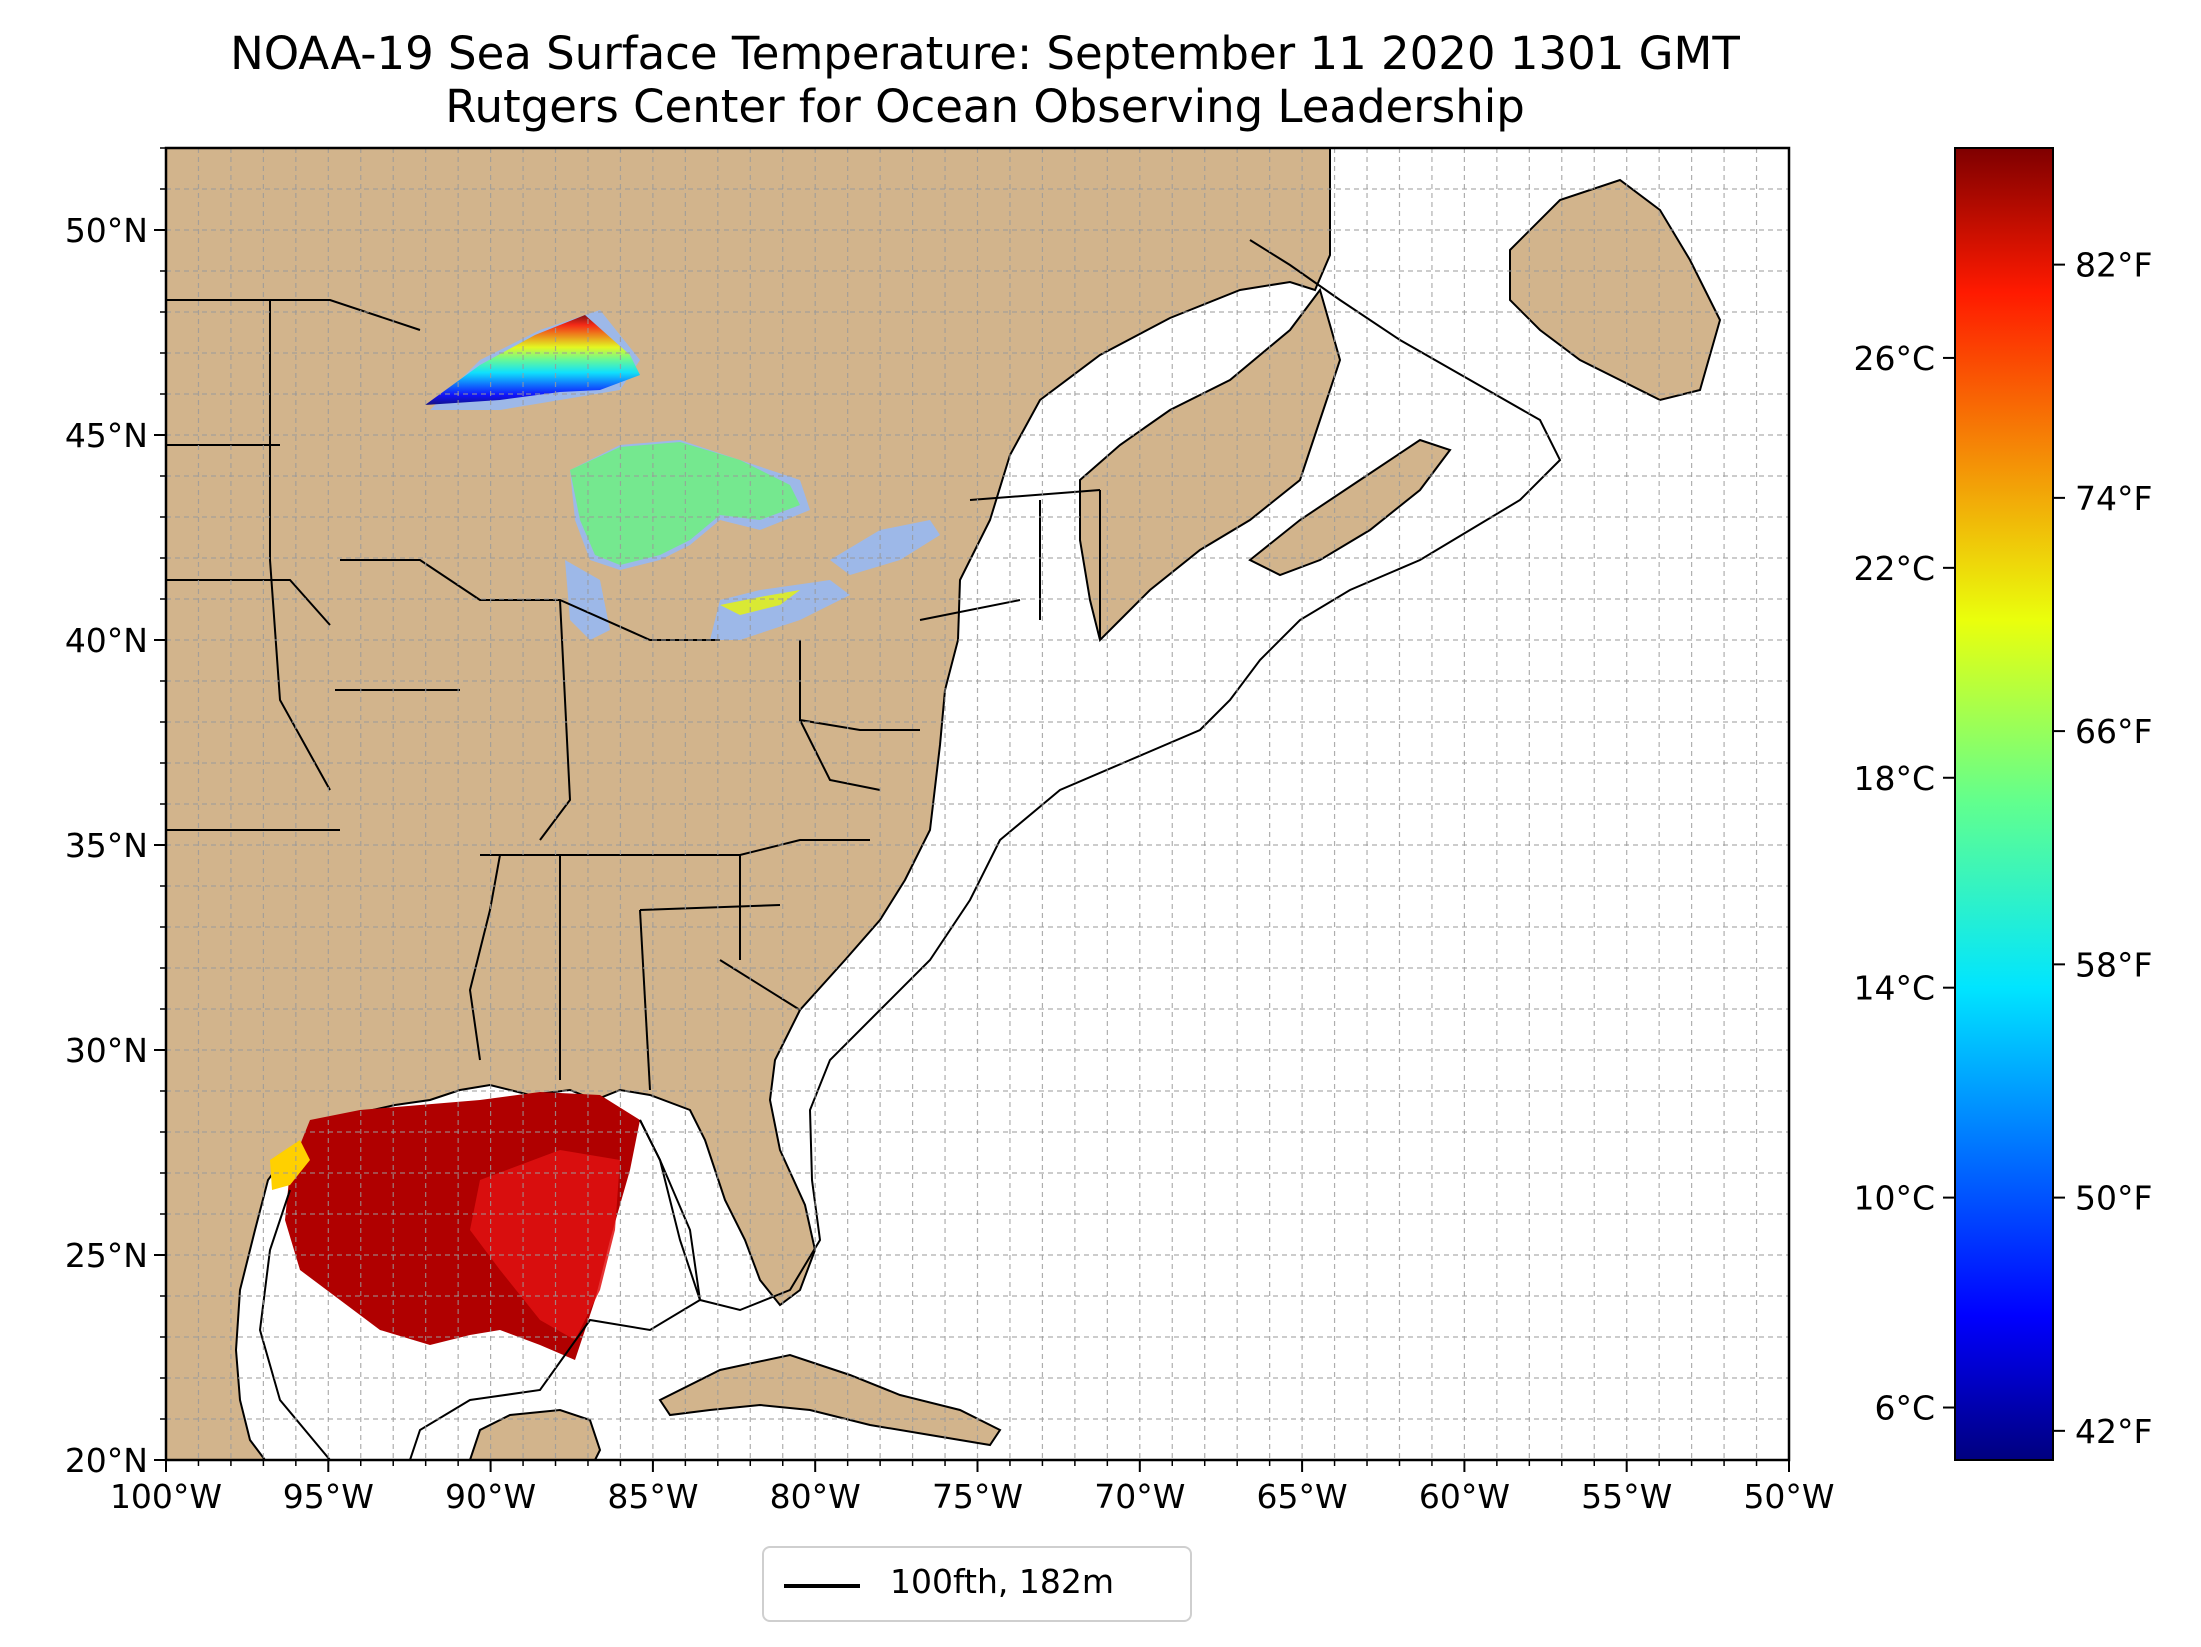 This screenshot has width=2201, height=1647. Describe the element at coordinates (1788, 1496) in the screenshot. I see `x-tick-label: 50°W` at that location.